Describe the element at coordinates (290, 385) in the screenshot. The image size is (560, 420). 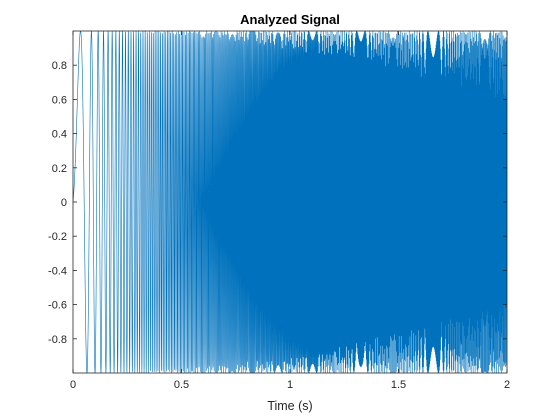
I see `x-tick-label: 1` at that location.